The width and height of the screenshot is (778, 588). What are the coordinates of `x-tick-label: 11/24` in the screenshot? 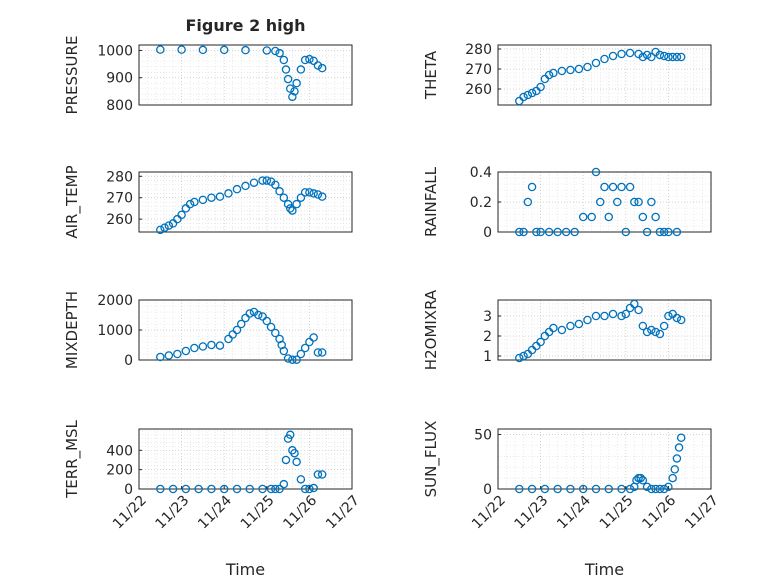 It's located at (215, 512).